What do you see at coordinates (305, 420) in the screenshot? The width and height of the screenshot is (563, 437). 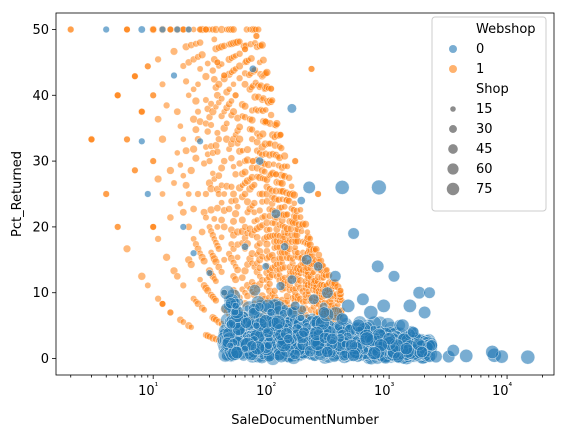 I see `x-axis-label: SaleDocumentNumber` at bounding box center [305, 420].